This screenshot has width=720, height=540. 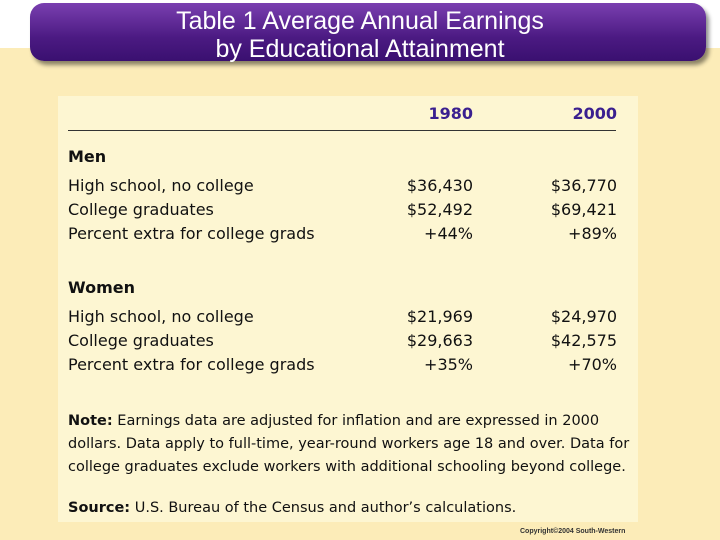 I want to click on cell-value: +44%, so click(x=448, y=233).